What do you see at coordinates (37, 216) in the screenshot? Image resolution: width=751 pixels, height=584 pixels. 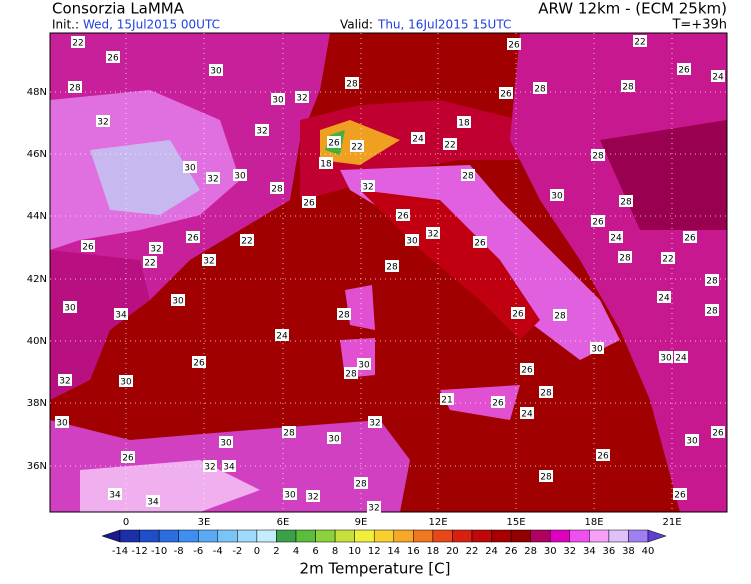 I see `lat-label: 44N` at bounding box center [37, 216].